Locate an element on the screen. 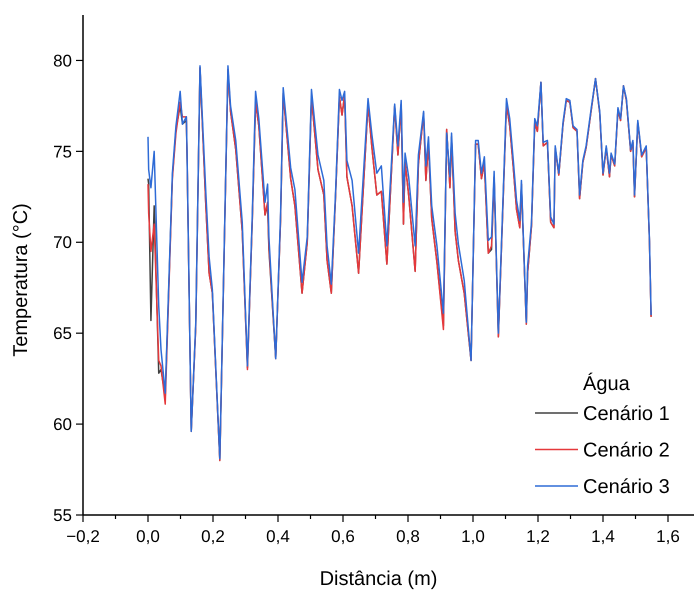  x-tick-label: 1,2 is located at coordinates (538, 536).